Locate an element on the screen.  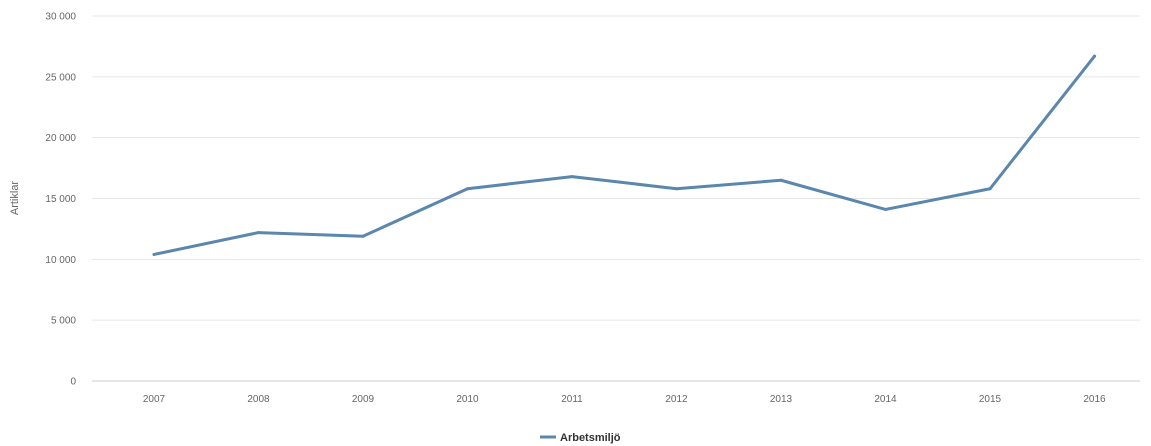
y-tick-label: 5 000 is located at coordinates (63, 321).